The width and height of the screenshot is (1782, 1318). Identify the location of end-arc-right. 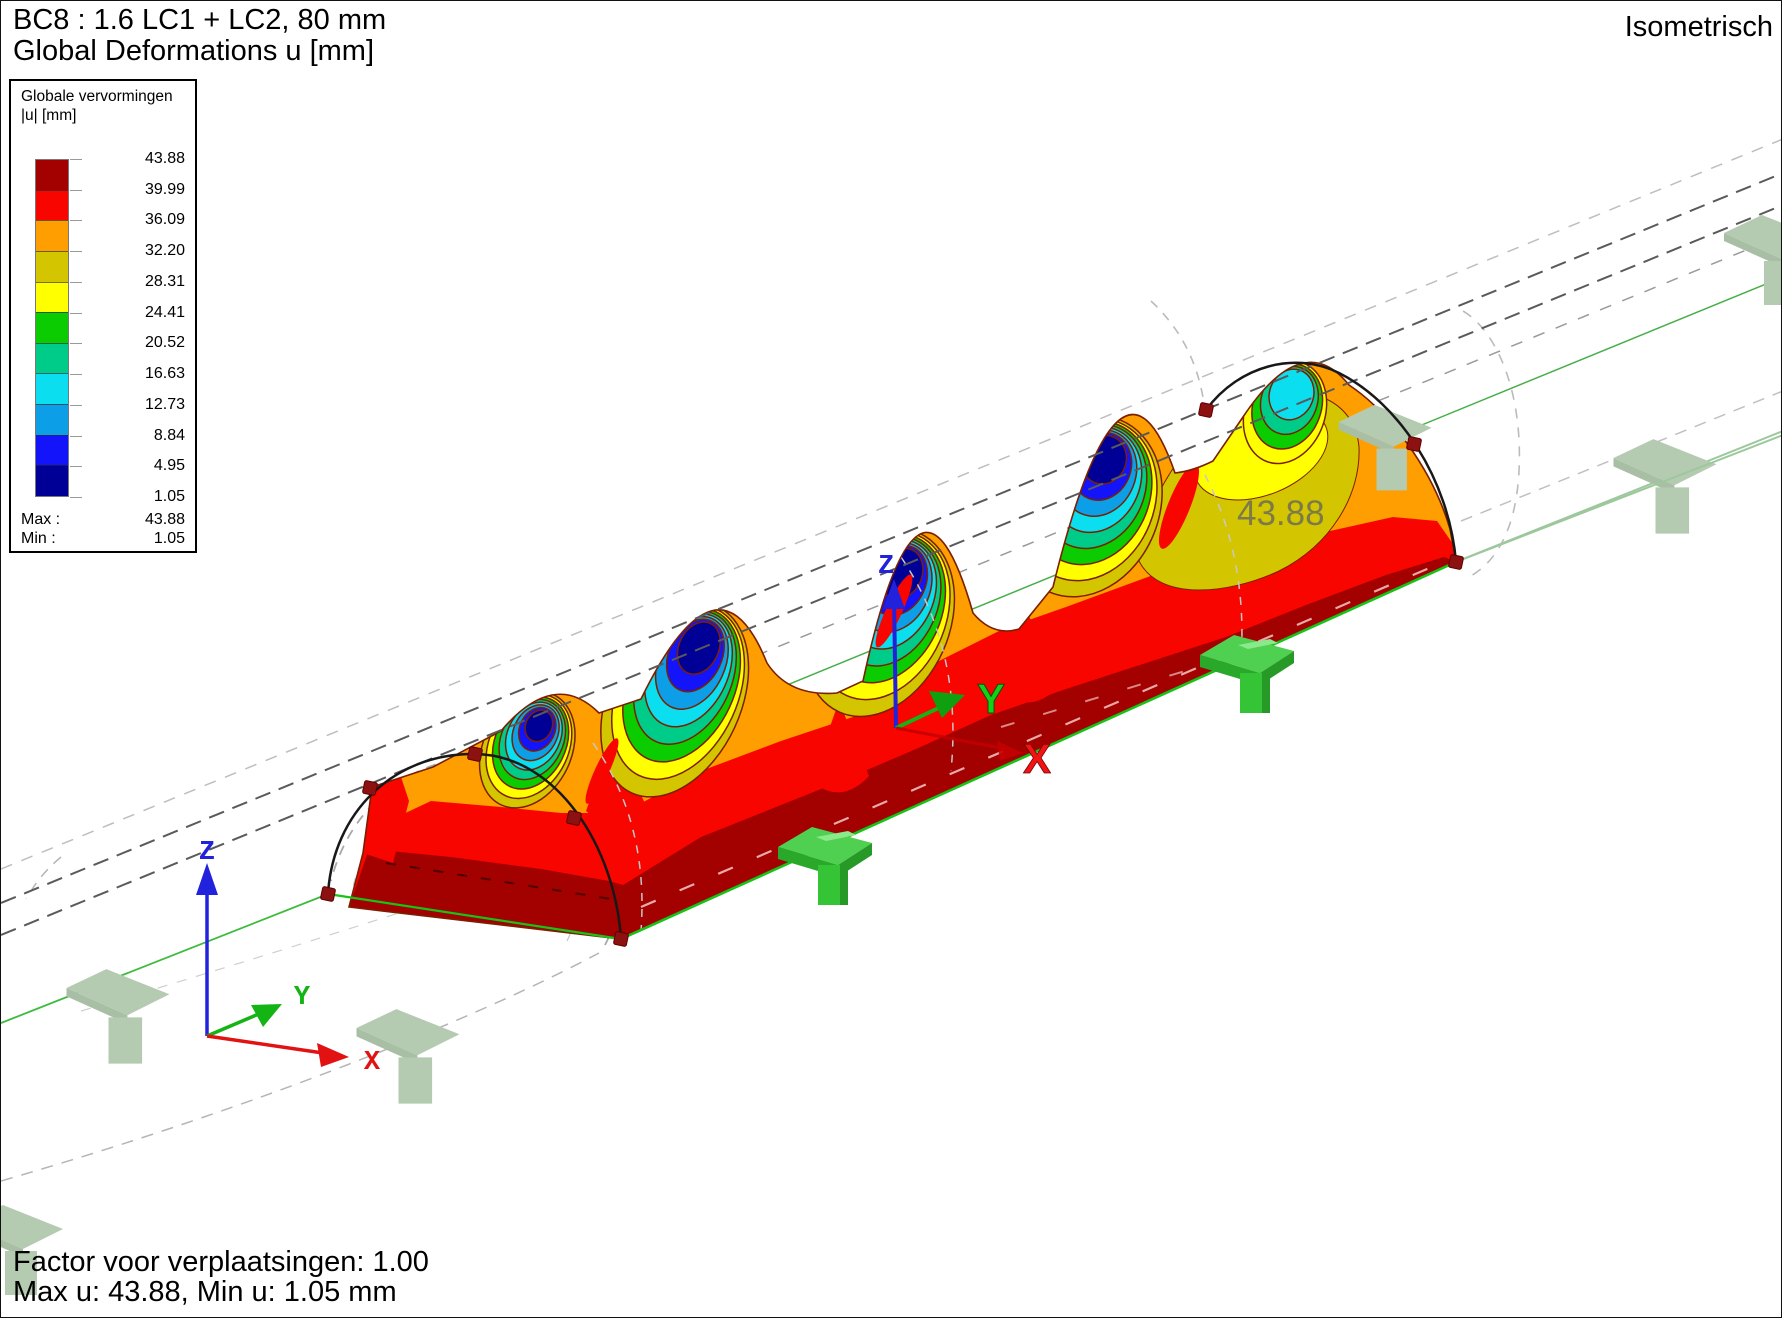
(1331, 462).